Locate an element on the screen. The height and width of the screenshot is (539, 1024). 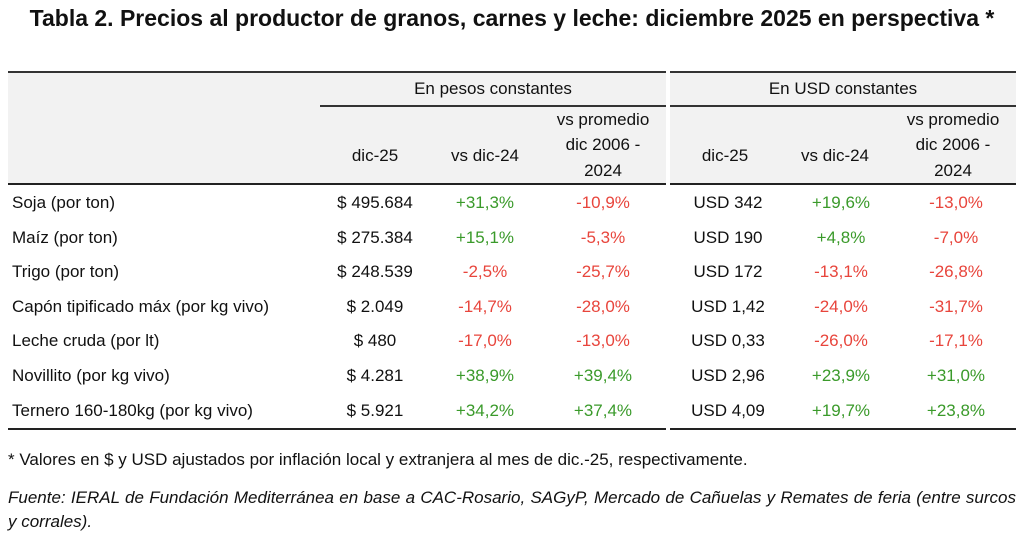
cell-ars-yoy: +34,2% is located at coordinates (485, 410).